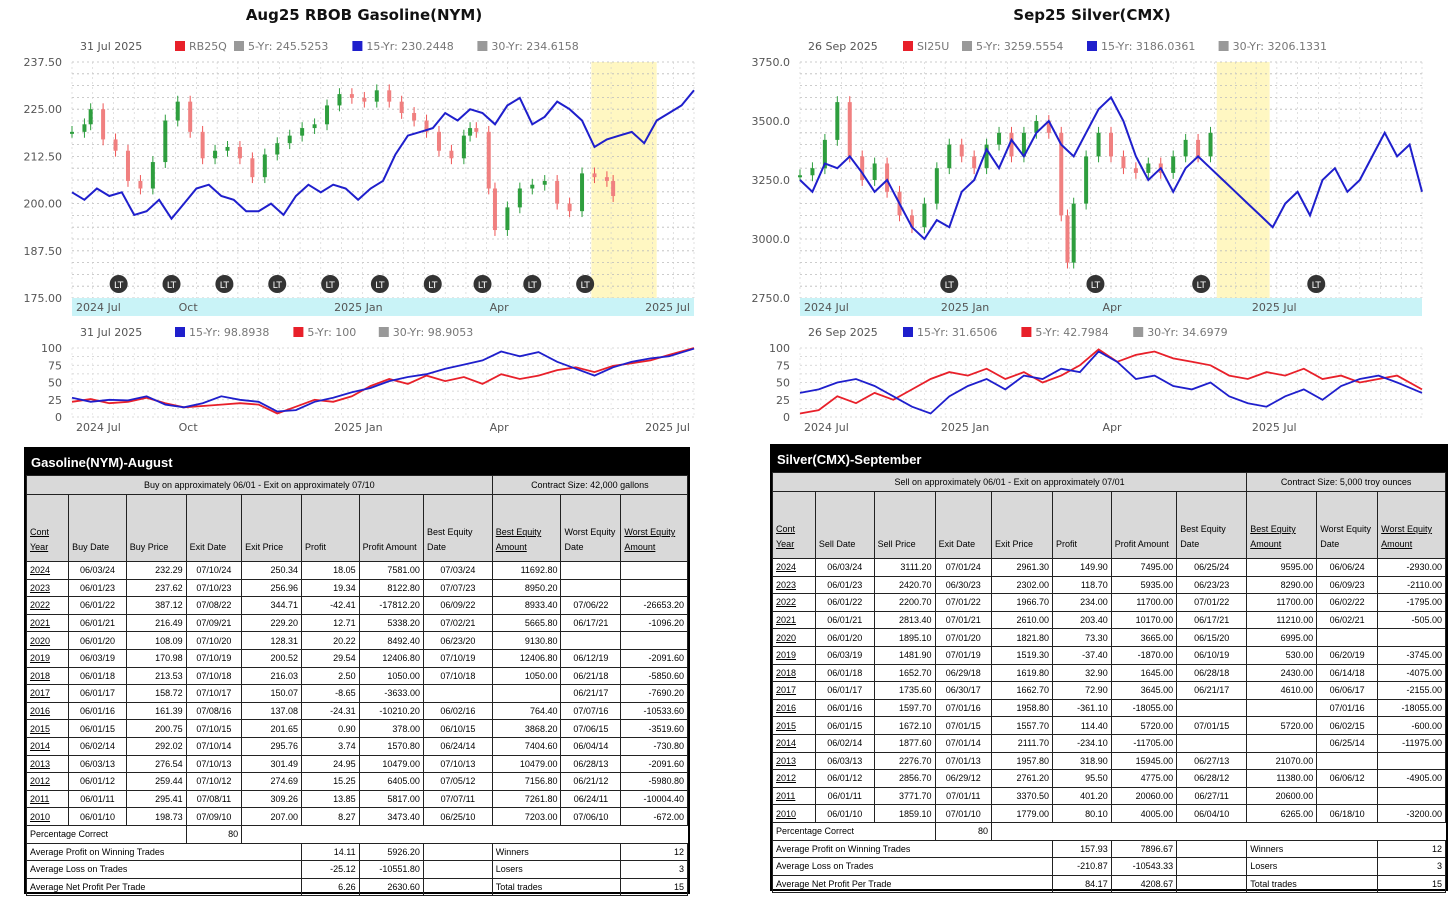  I want to click on table-cell: -3745.00, so click(1411, 655).